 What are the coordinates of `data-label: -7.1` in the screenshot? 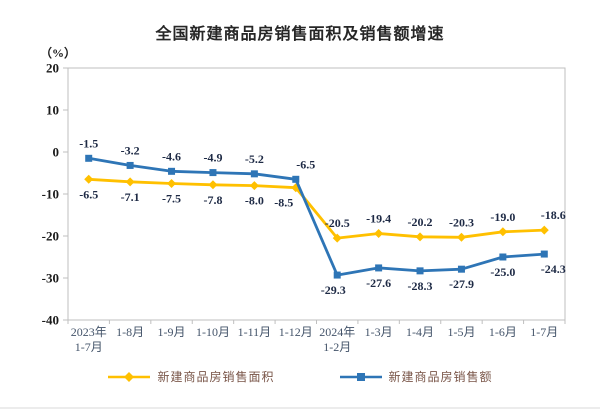 It's located at (130, 197).